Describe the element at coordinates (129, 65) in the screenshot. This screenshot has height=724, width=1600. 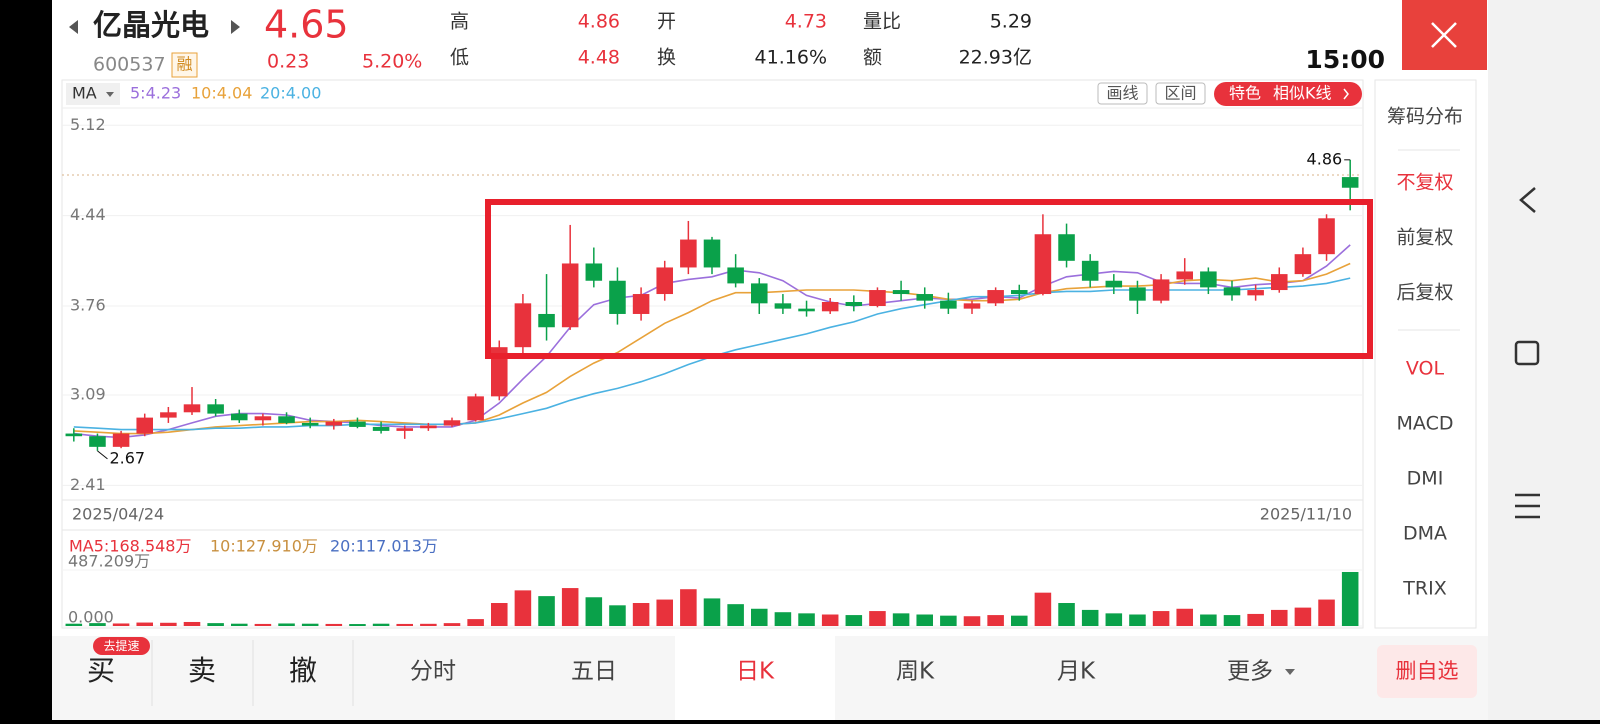
I see `stock-code: 600537` at that location.